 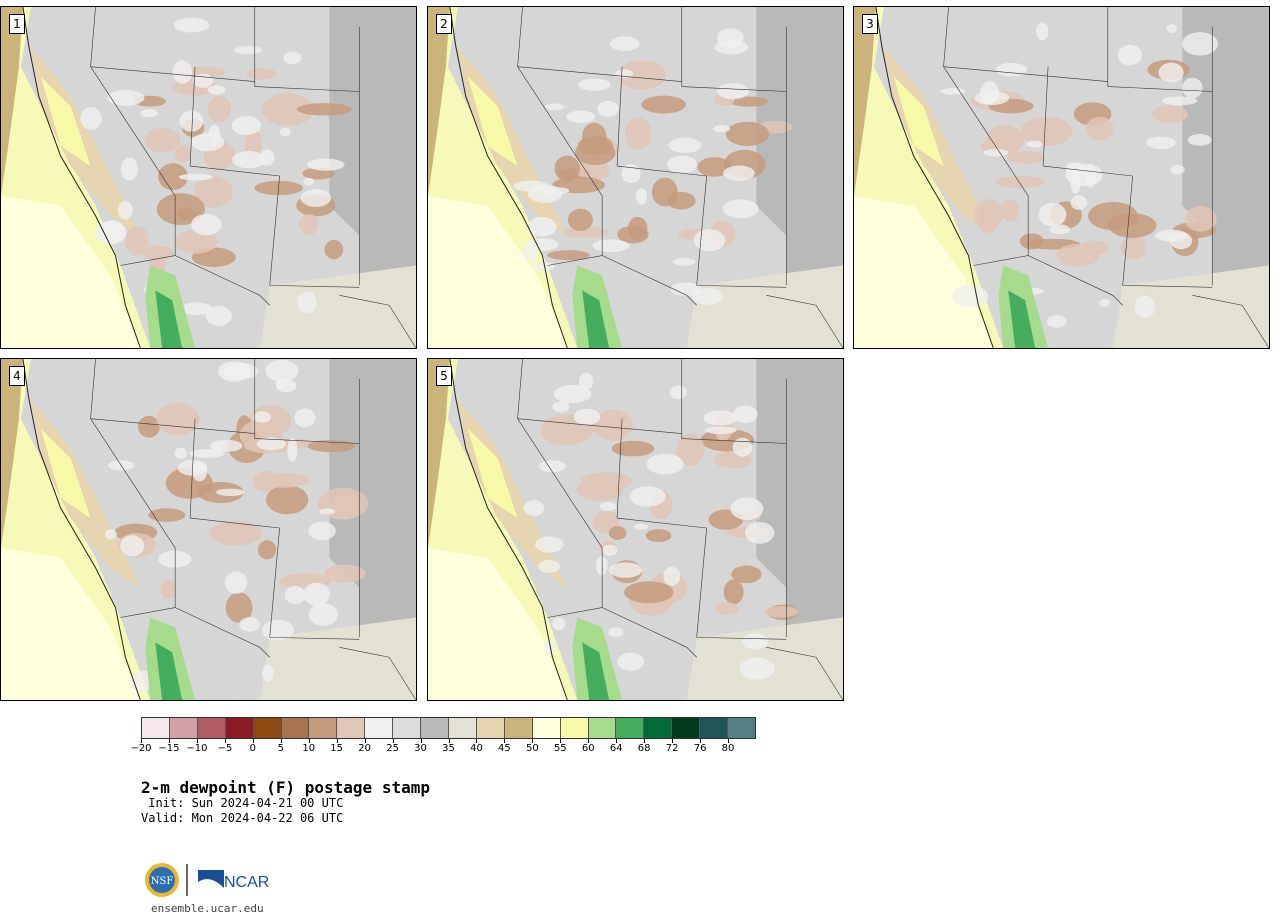 I want to click on colorbar-tick-label: −5, so click(x=225, y=748).